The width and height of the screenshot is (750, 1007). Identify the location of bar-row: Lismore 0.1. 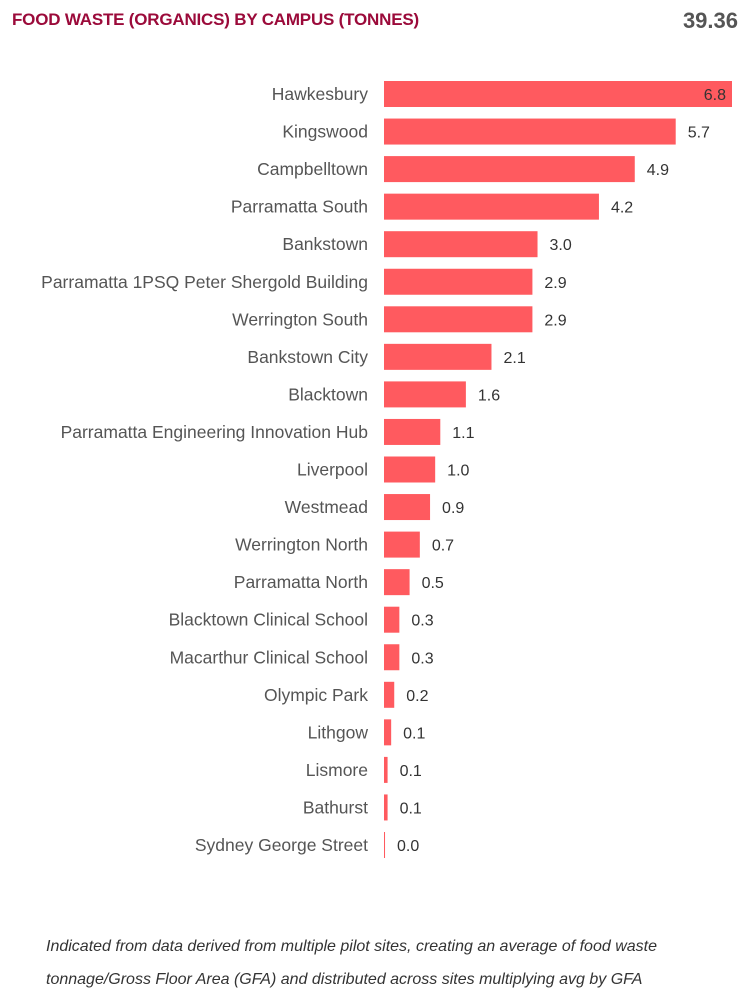
(364, 769).